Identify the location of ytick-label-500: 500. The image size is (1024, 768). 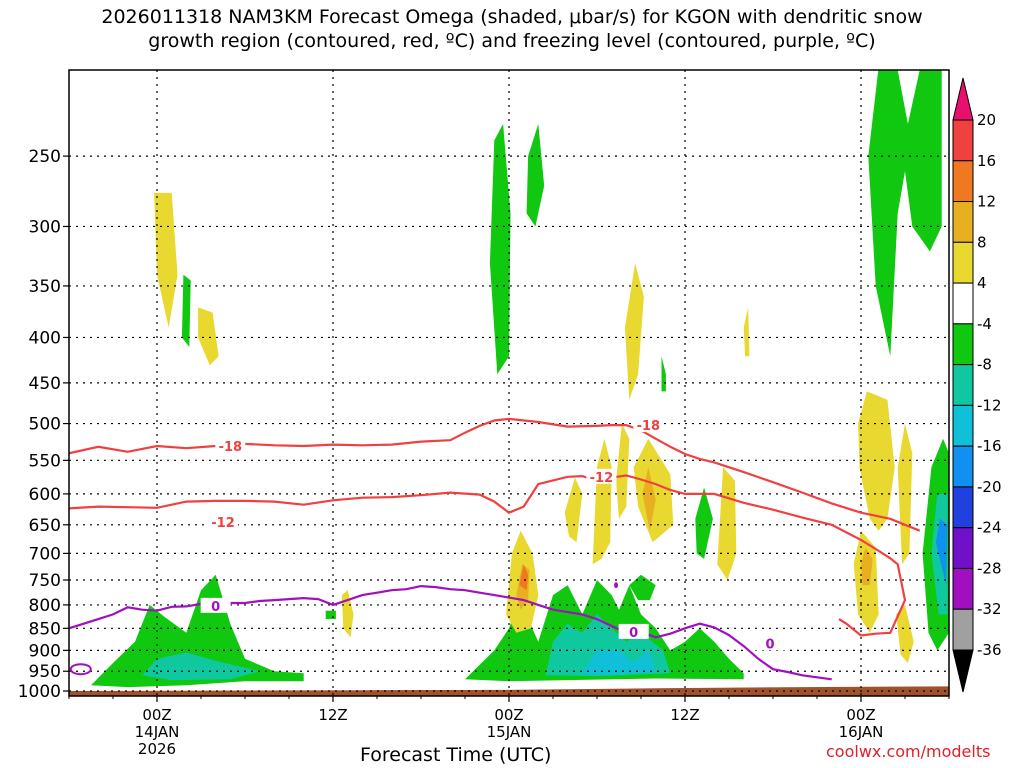
(45, 425).